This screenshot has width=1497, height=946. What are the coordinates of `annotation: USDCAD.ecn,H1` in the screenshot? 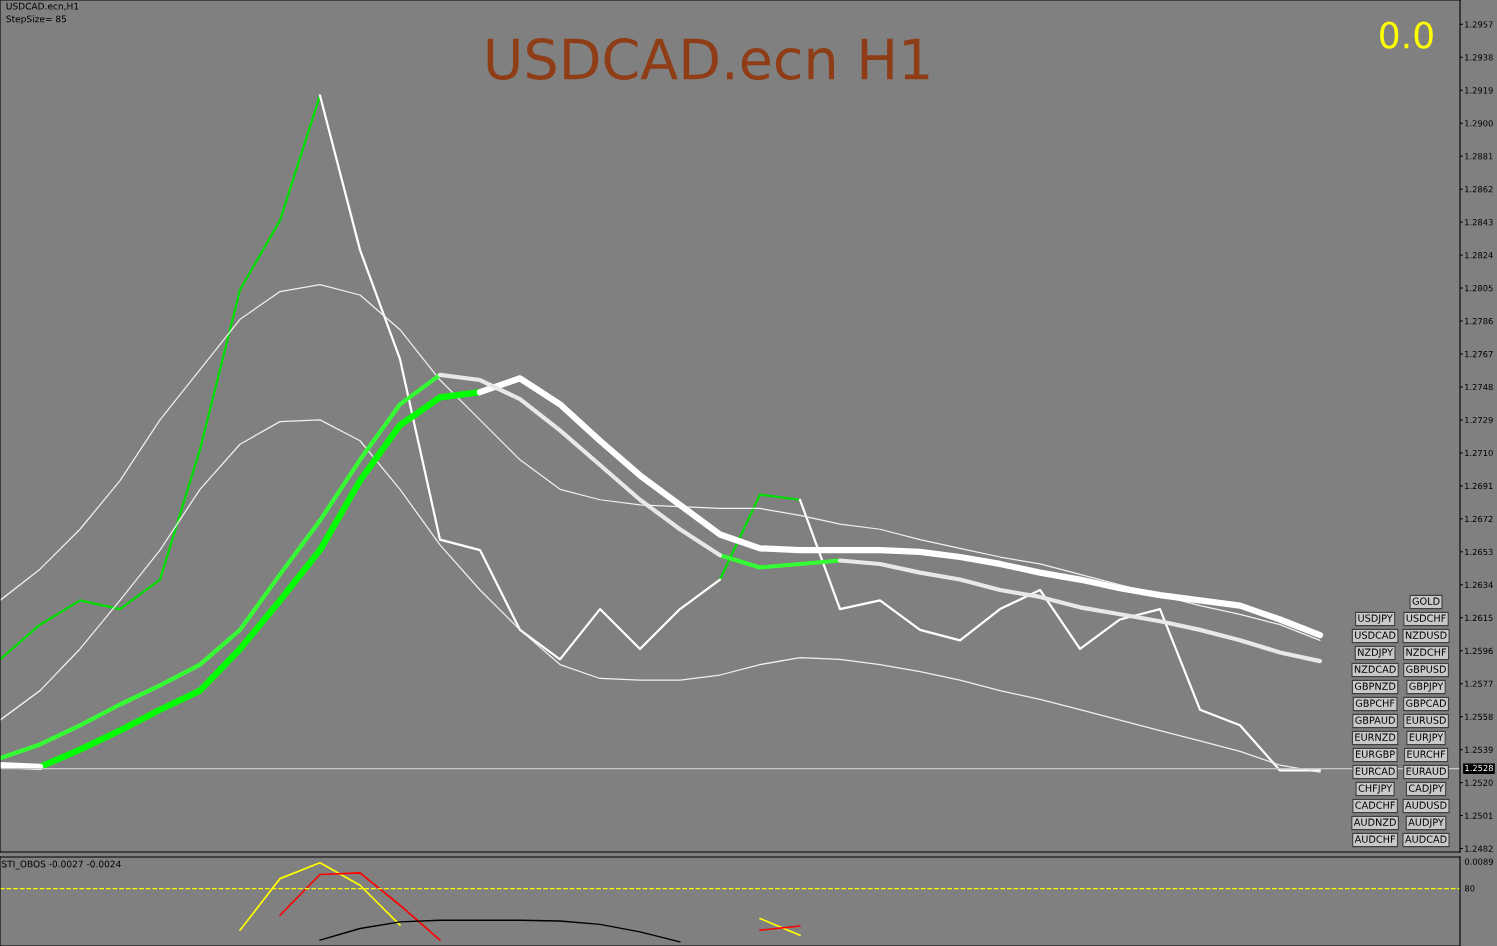 It's located at (42, 6).